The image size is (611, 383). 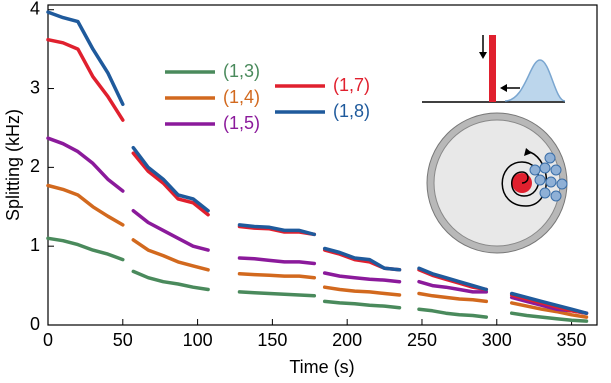 What do you see at coordinates (35, 166) in the screenshot?
I see `y-tick-label: 2` at bounding box center [35, 166].